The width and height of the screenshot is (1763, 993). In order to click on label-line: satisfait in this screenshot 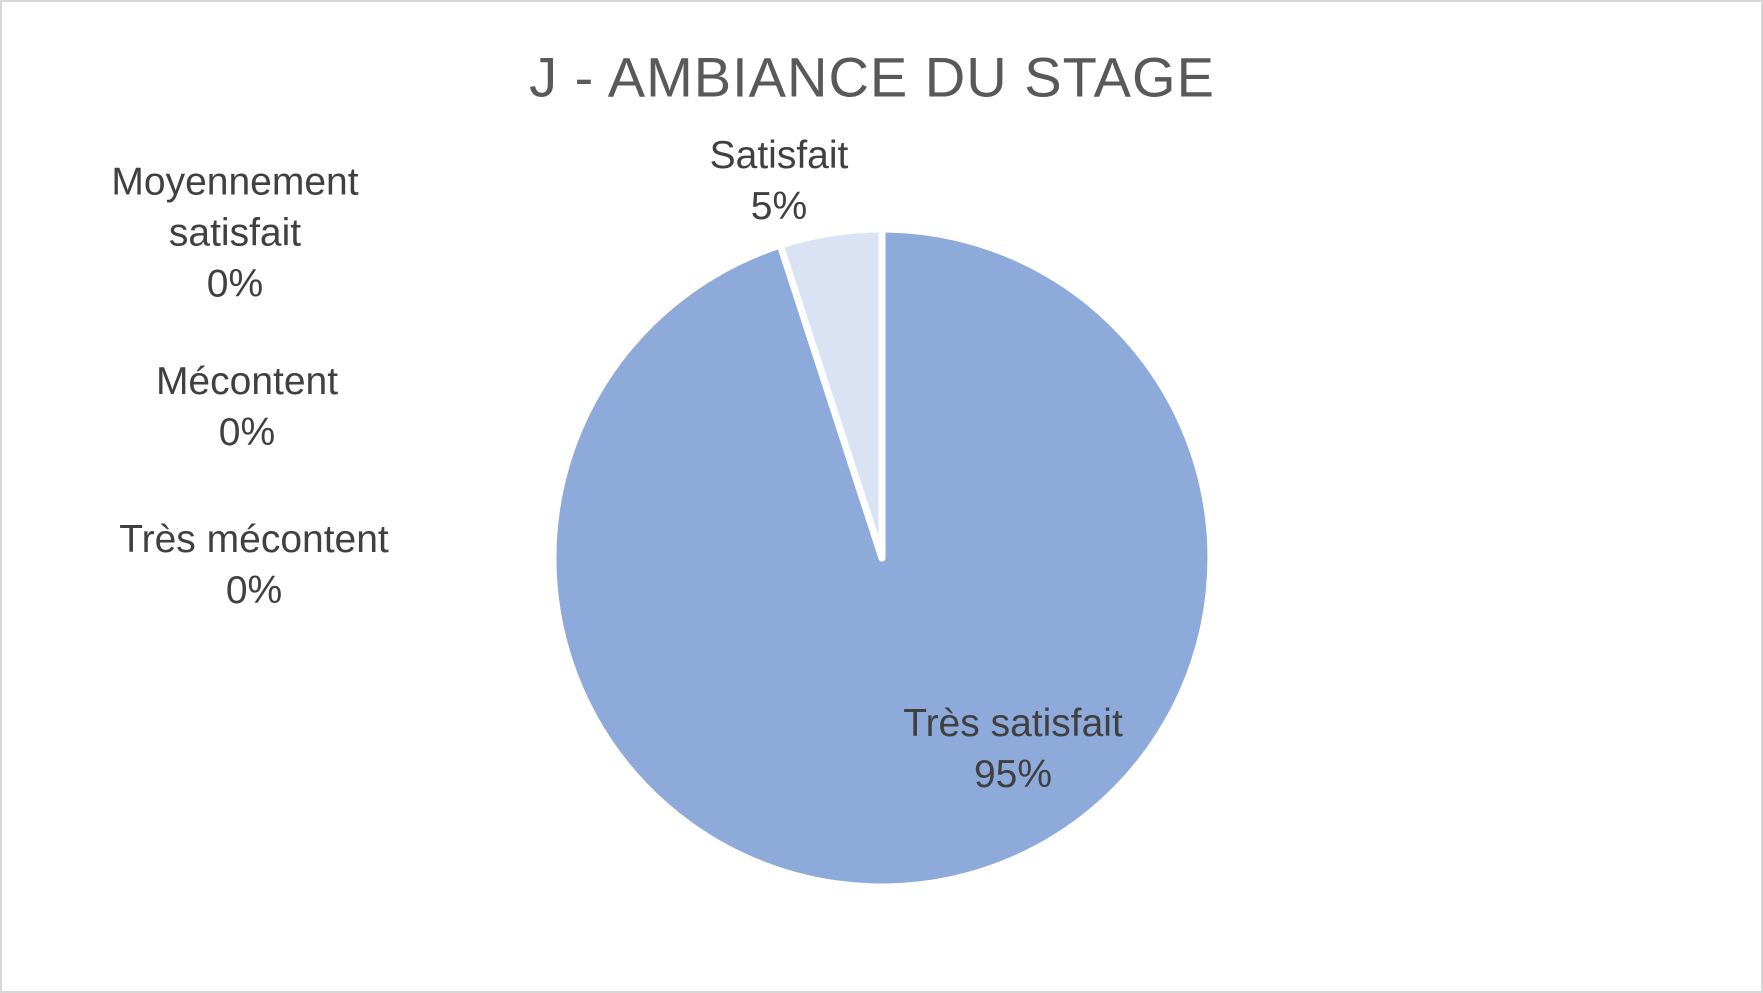, I will do `click(235, 233)`.